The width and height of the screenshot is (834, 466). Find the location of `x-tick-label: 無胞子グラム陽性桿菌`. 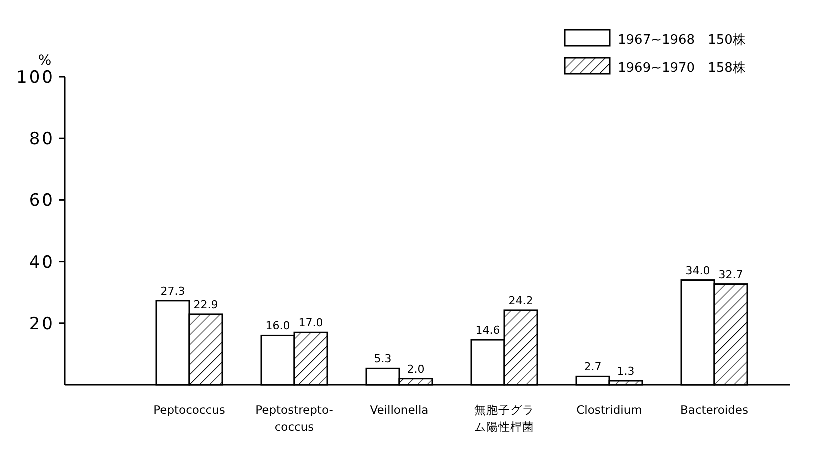

x-tick-label: 無胞子グラム陽性桿菌 is located at coordinates (505, 419).